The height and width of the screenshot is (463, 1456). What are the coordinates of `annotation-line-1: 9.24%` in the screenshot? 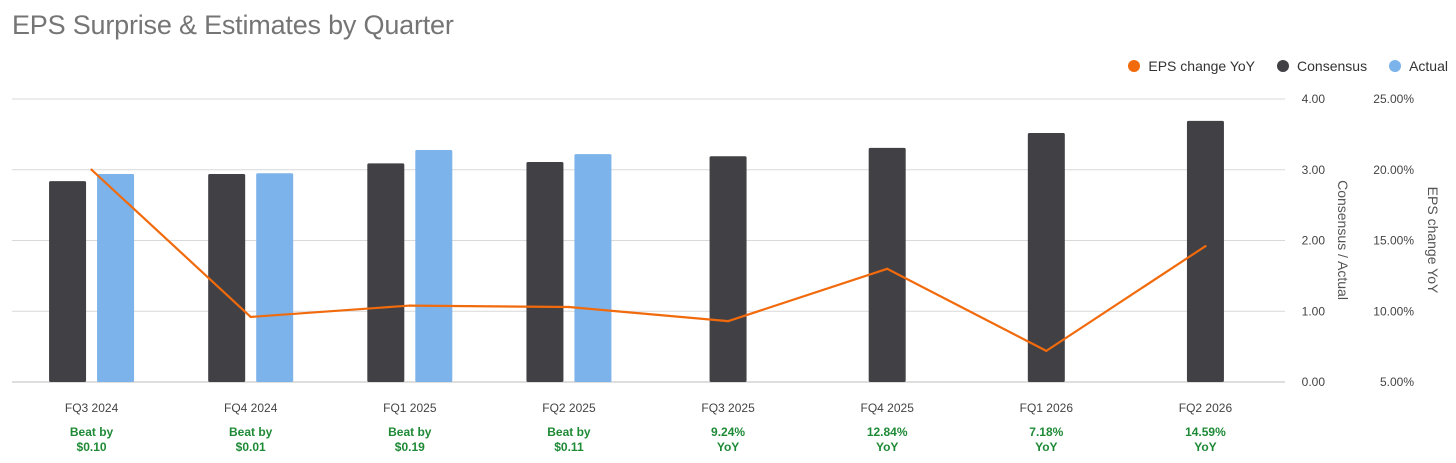 It's located at (728, 432).